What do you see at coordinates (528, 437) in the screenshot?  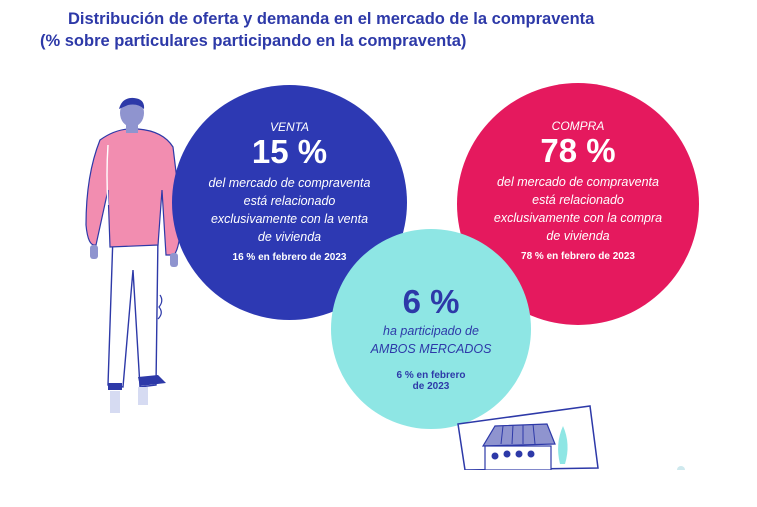 I see `house-sign-illustration` at bounding box center [528, 437].